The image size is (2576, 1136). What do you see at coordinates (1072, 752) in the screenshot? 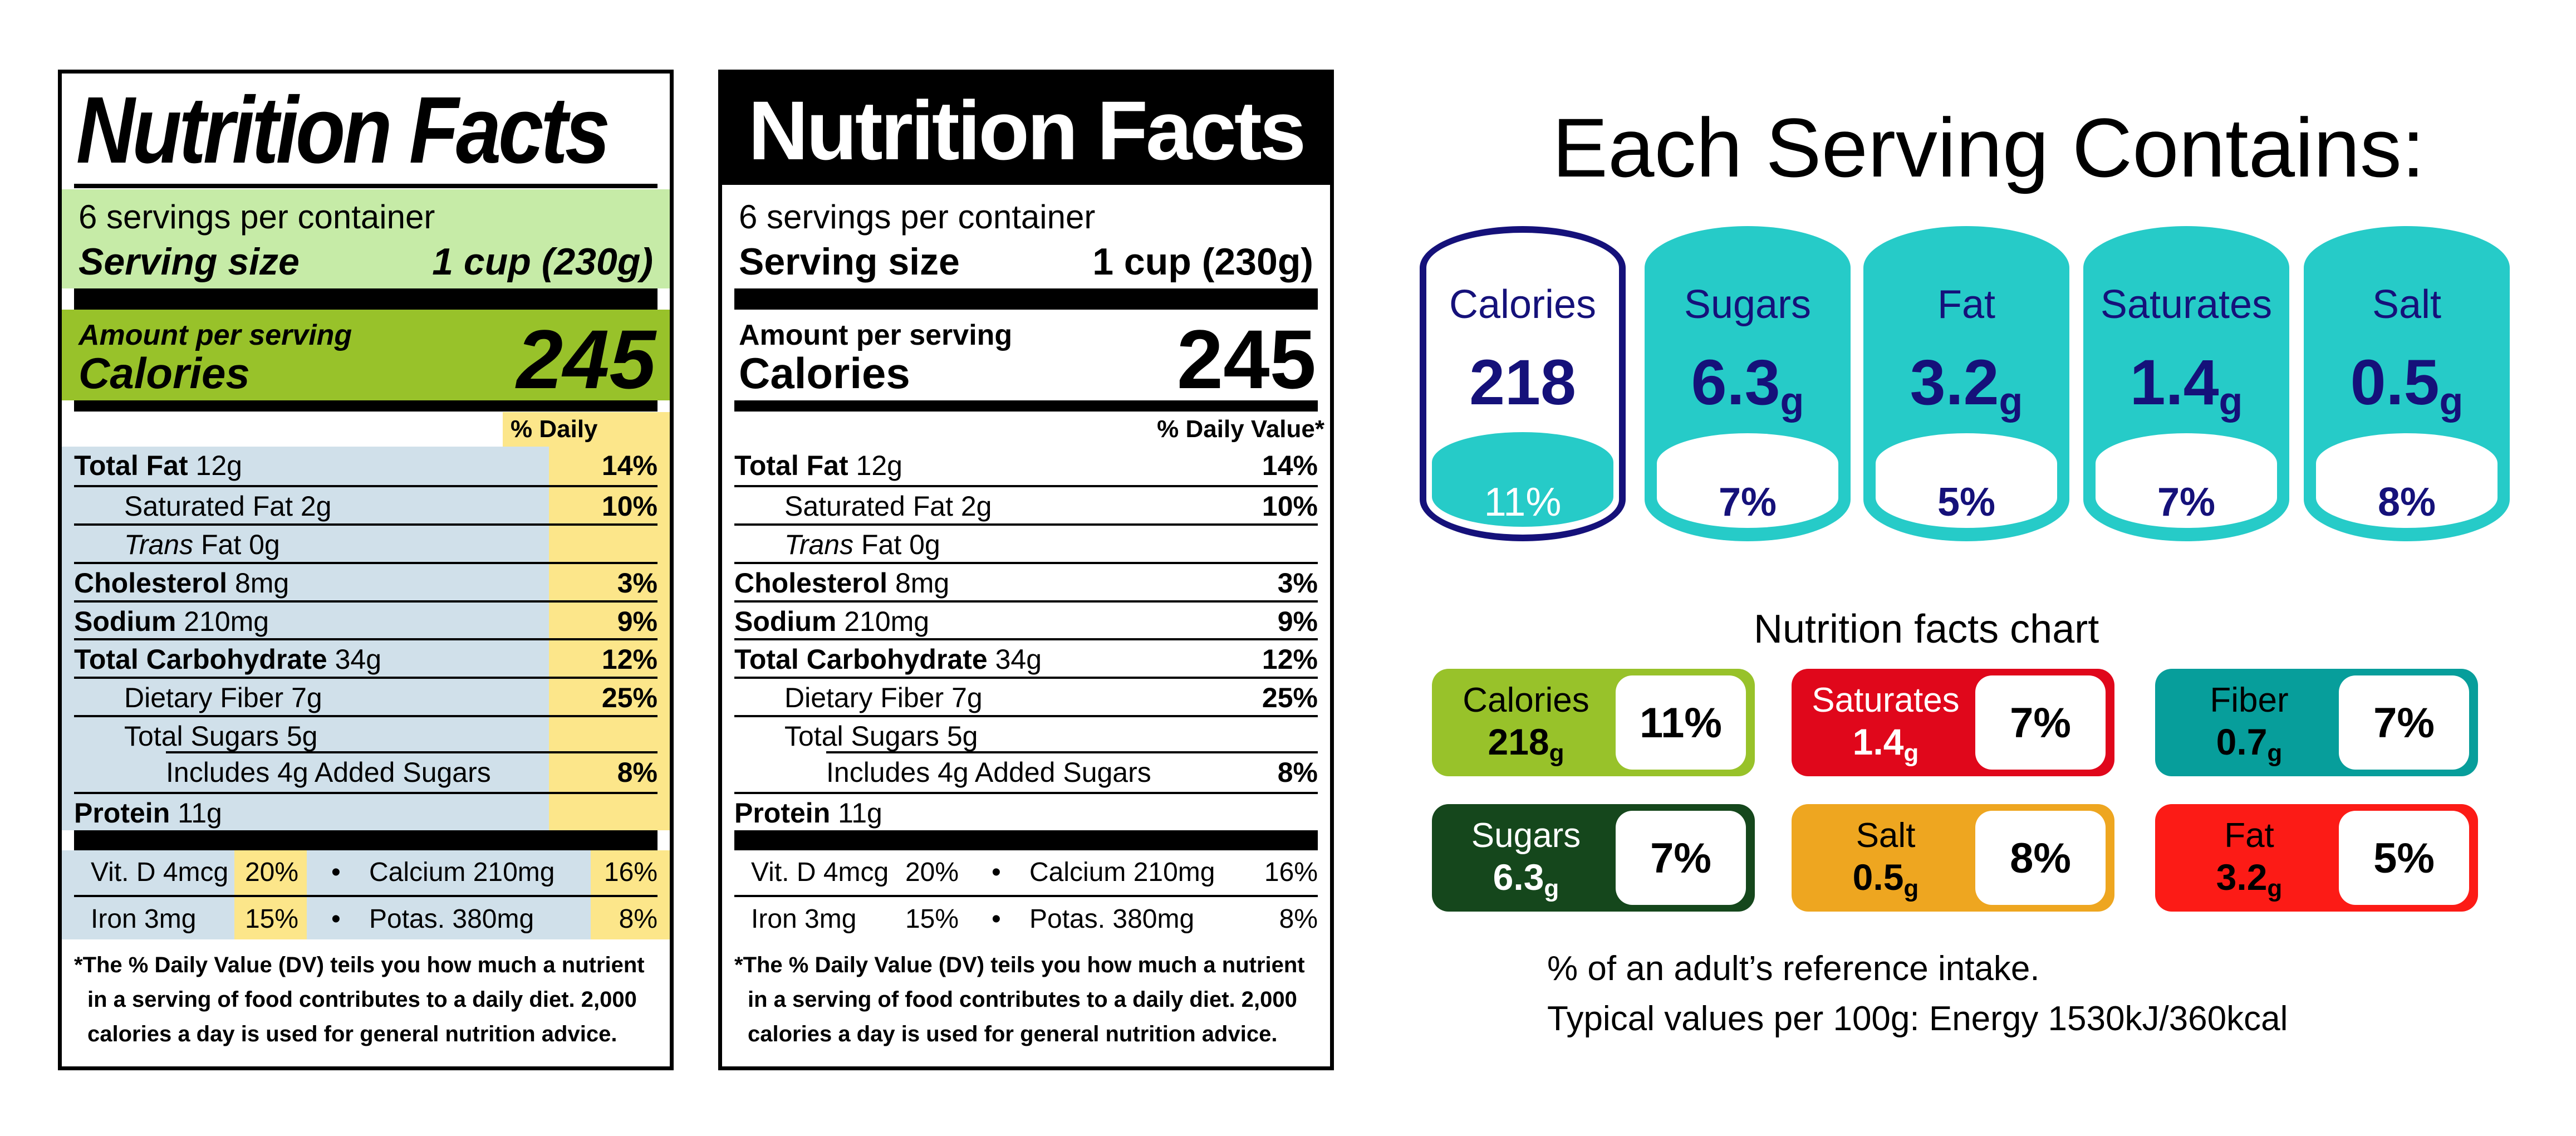
I see `row-divider` at bounding box center [1072, 752].